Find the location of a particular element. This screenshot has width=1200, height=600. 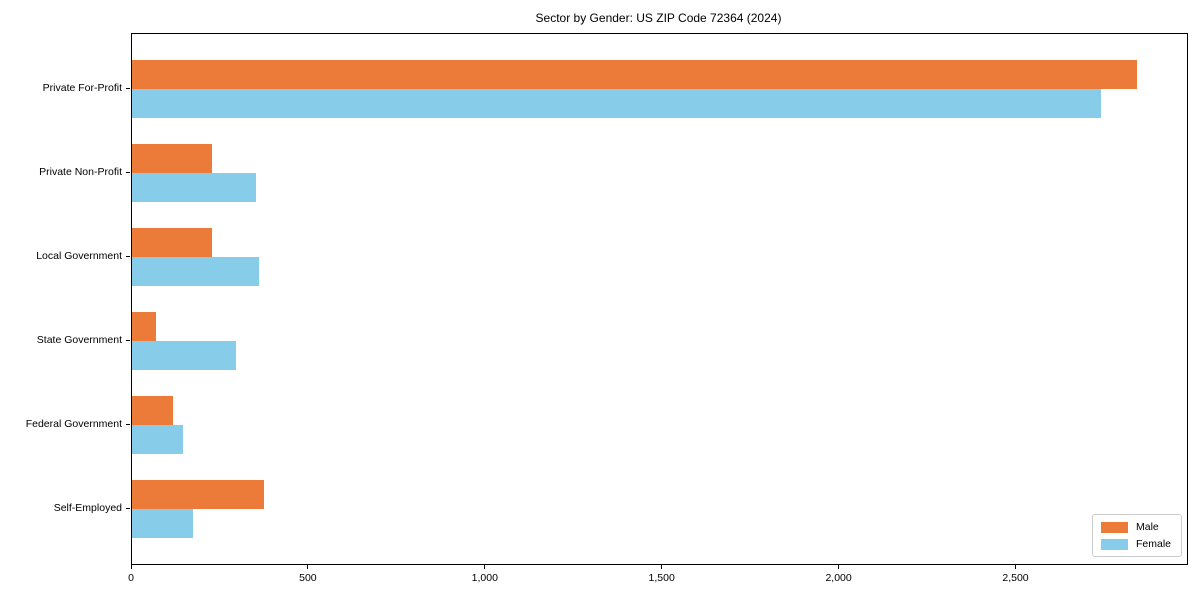

bar-male-state-government is located at coordinates (144, 326).